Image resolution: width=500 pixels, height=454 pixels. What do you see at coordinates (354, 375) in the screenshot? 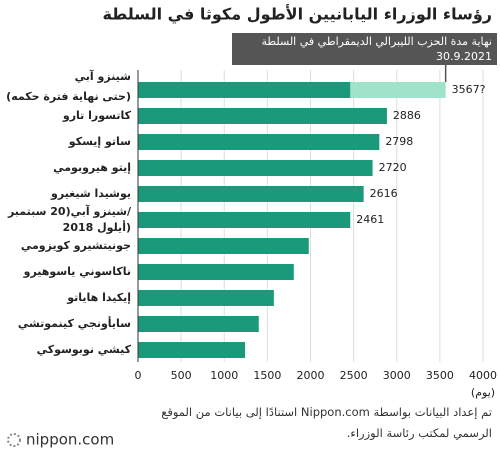
I see `x-tick-label: 2500` at bounding box center [354, 375].